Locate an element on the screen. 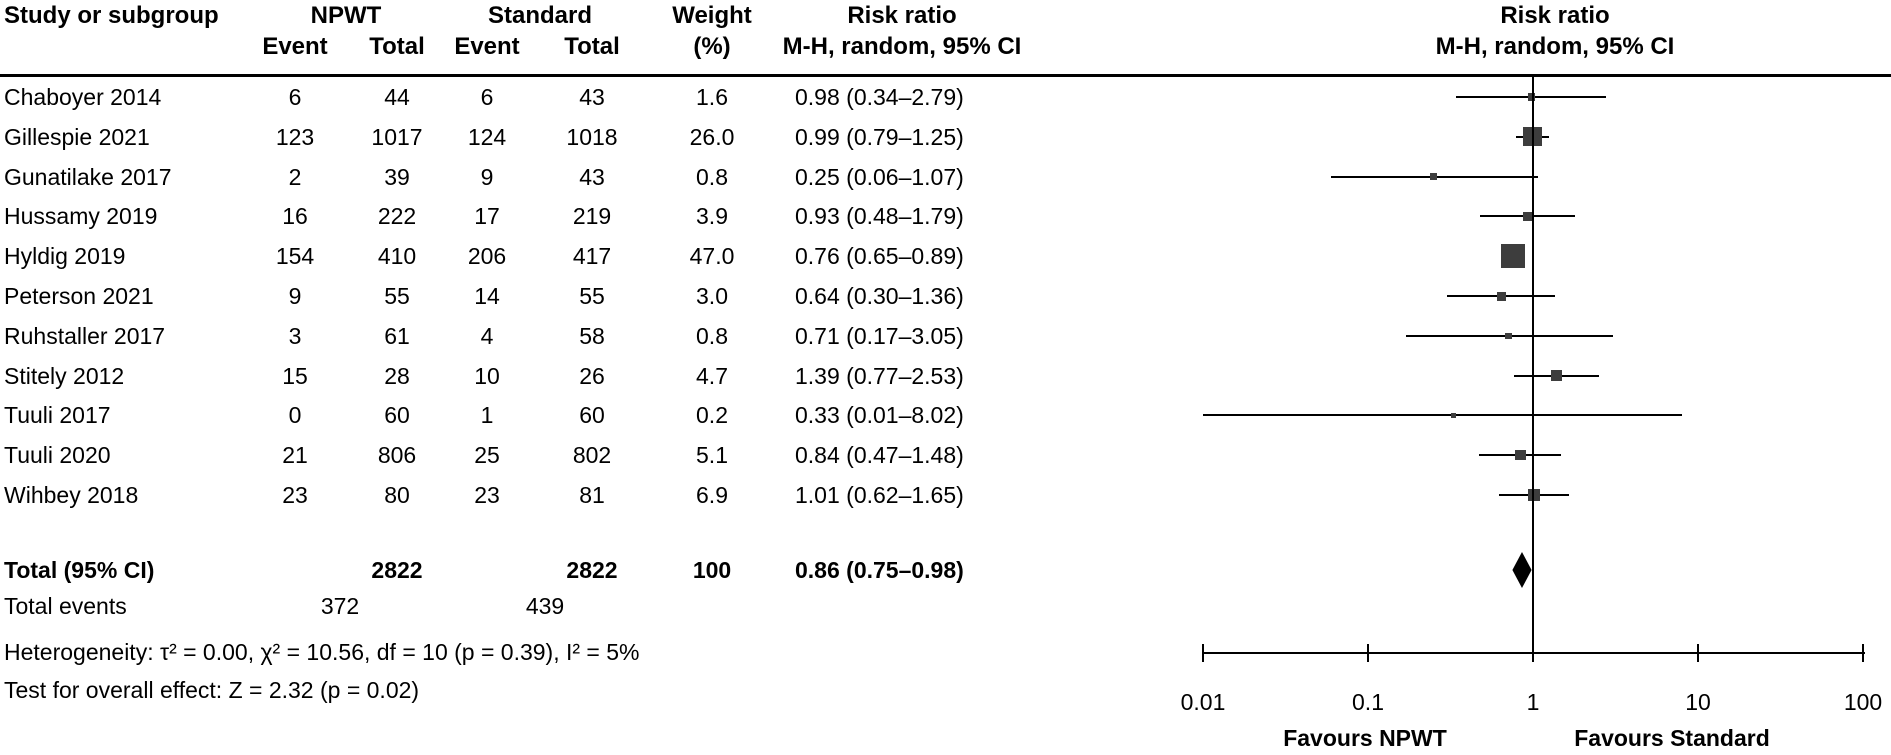 This screenshot has width=1891, height=755. npwt-event-value: 0 is located at coordinates (295, 415).